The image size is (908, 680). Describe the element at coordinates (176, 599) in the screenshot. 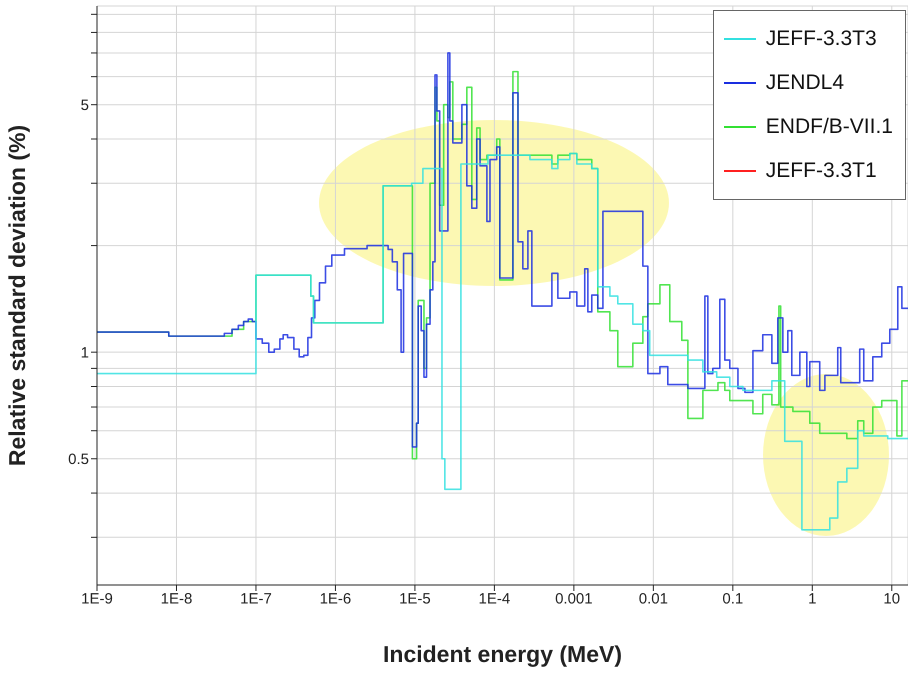

I see `x-tick-label: 1E-8` at that location.